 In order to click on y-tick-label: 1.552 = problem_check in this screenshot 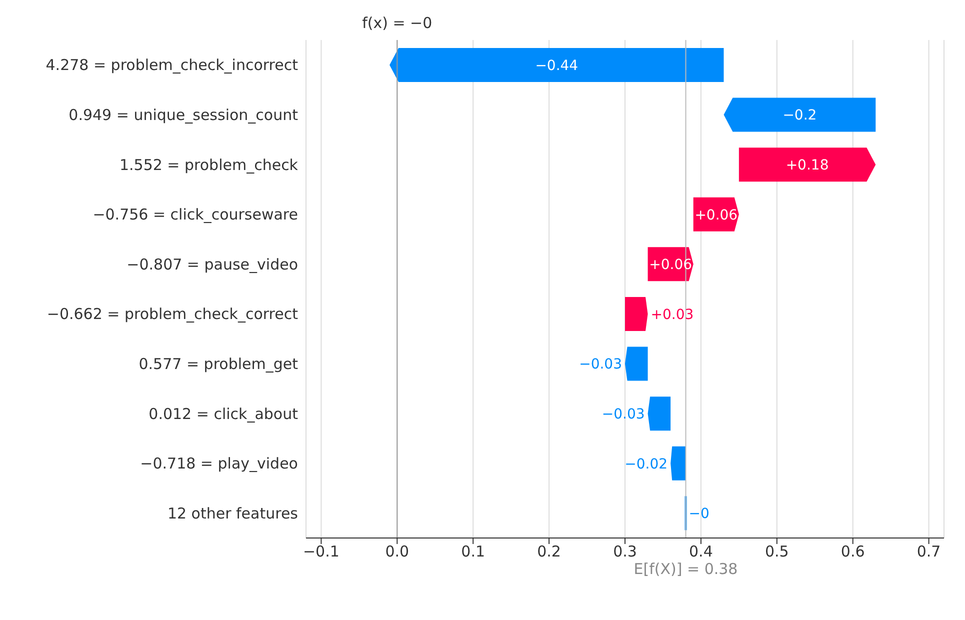, I will do `click(208, 165)`.